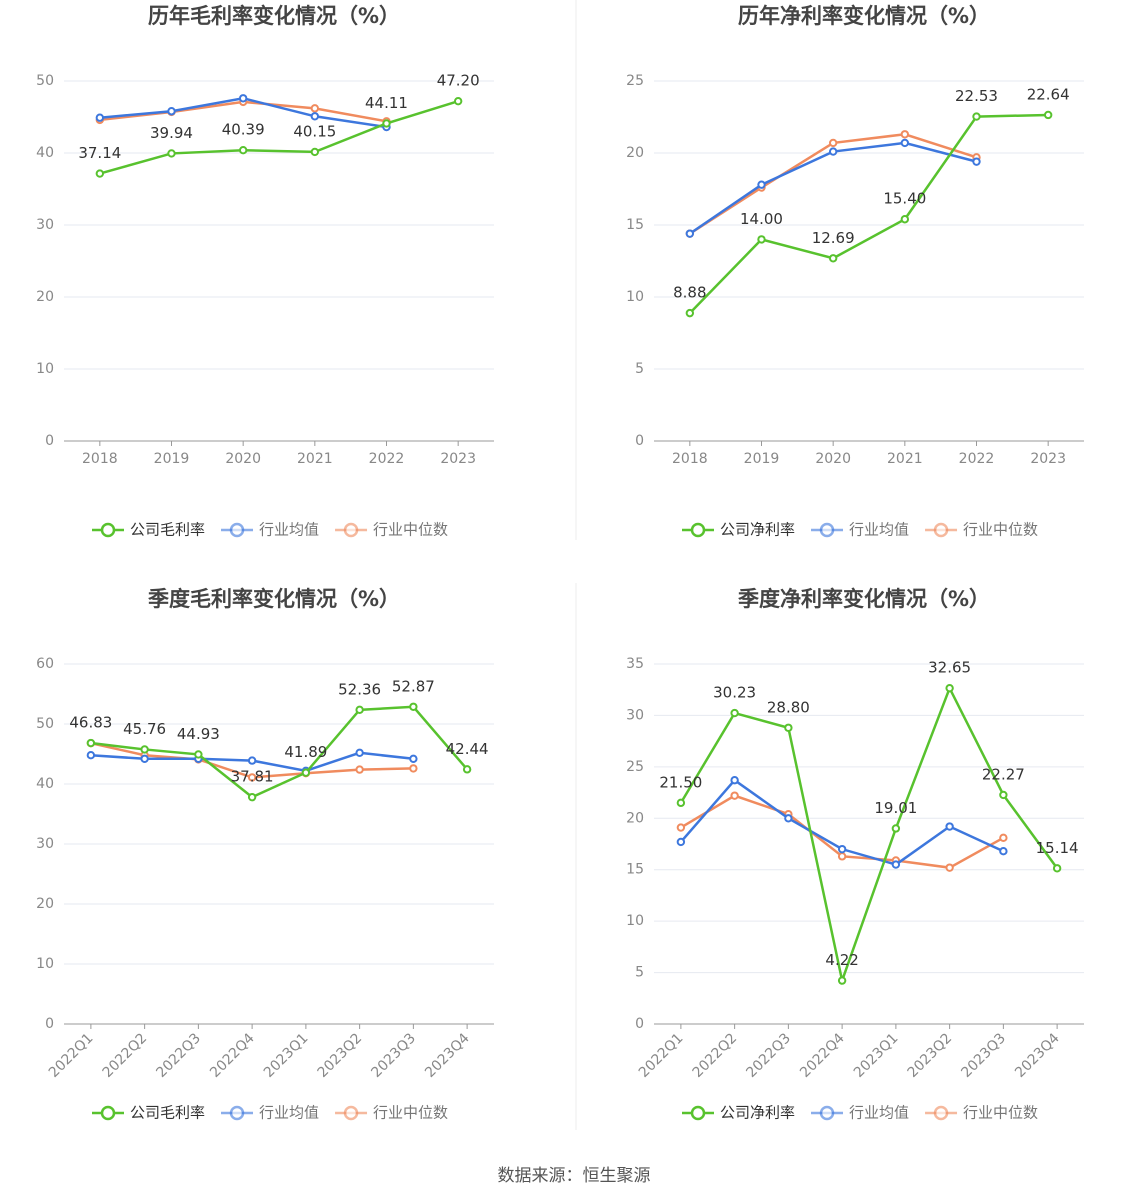  What do you see at coordinates (689, 293) in the screenshot?
I see `data-label: 8.88` at bounding box center [689, 293].